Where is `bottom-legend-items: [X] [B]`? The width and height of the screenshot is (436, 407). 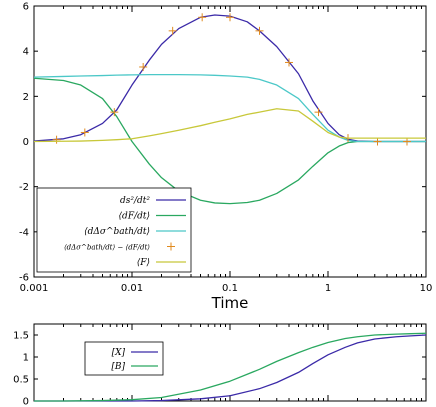 bottom-legend-items: [X] [B] is located at coordinates (134, 360).